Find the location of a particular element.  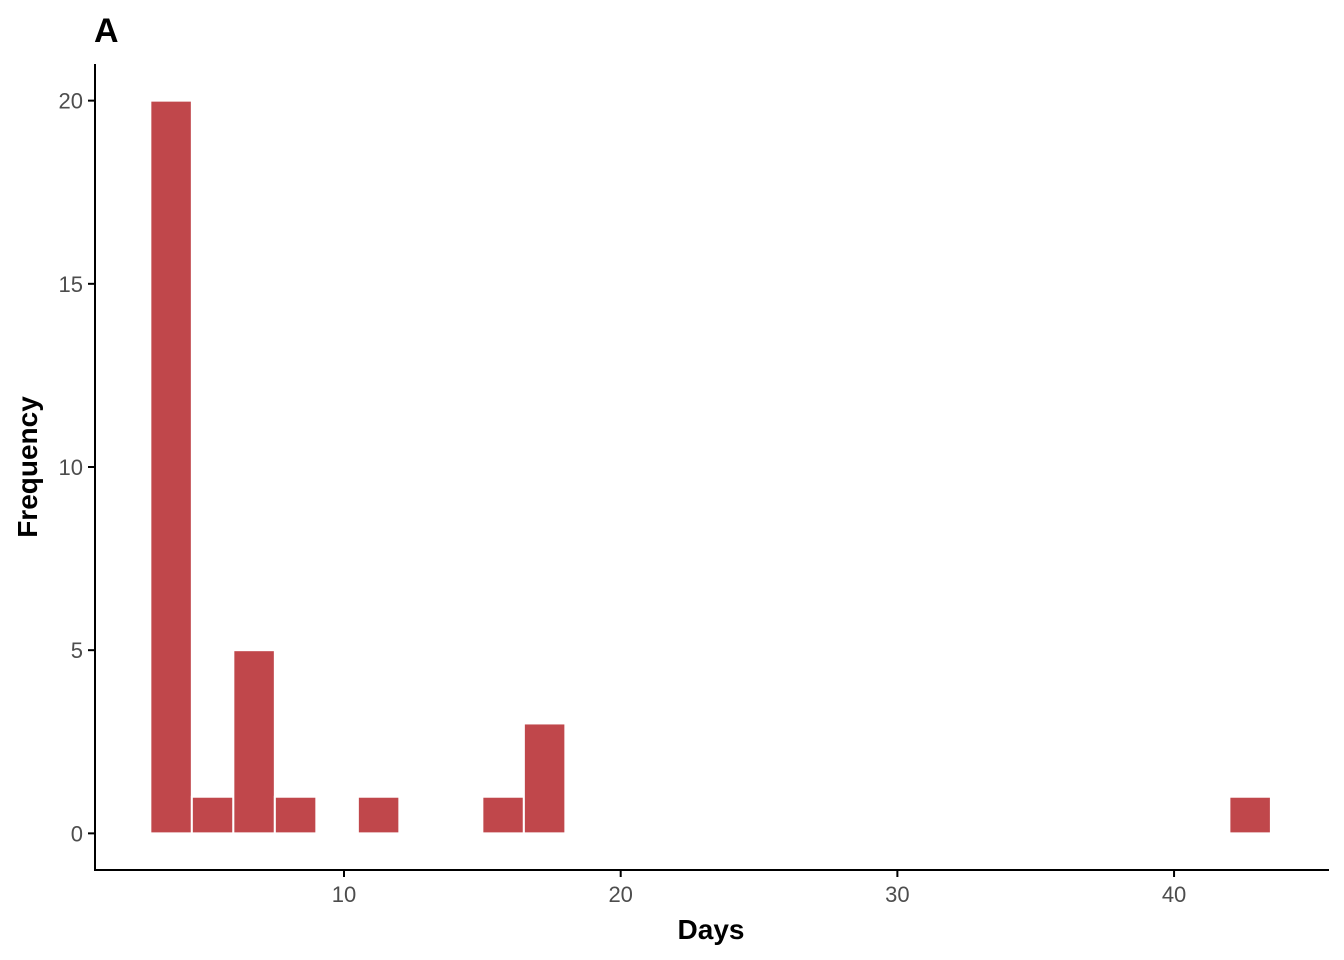

x-tick-label-40: 40 is located at coordinates (1174, 894).